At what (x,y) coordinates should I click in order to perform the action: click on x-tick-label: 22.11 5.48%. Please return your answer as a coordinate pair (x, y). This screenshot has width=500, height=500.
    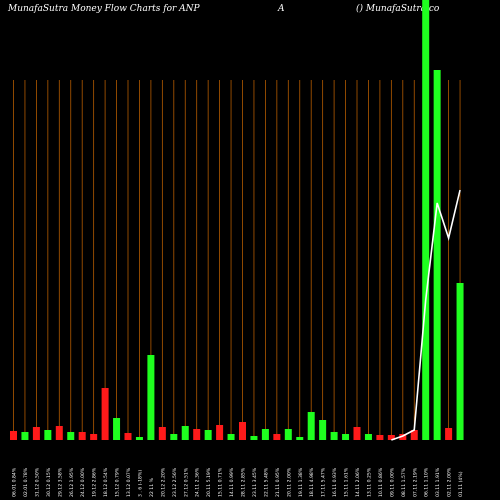
    Looking at the image, I should click on (266, 482).